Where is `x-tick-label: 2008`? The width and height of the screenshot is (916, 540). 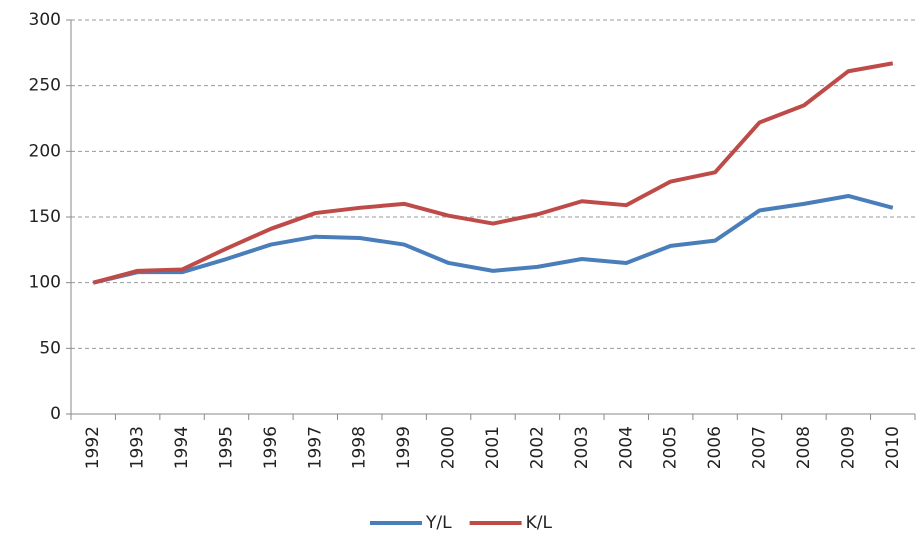
x-tick-label: 2008 is located at coordinates (804, 447).